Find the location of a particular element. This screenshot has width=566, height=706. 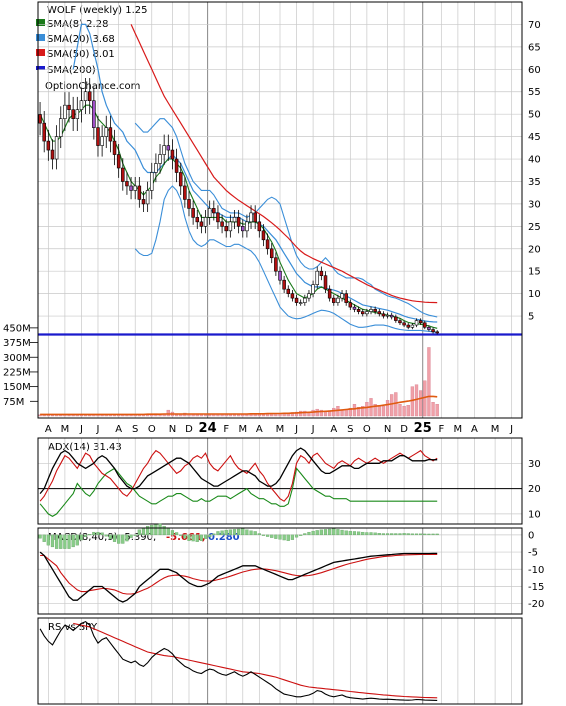

minus-di-line is located at coordinates (238, 492).